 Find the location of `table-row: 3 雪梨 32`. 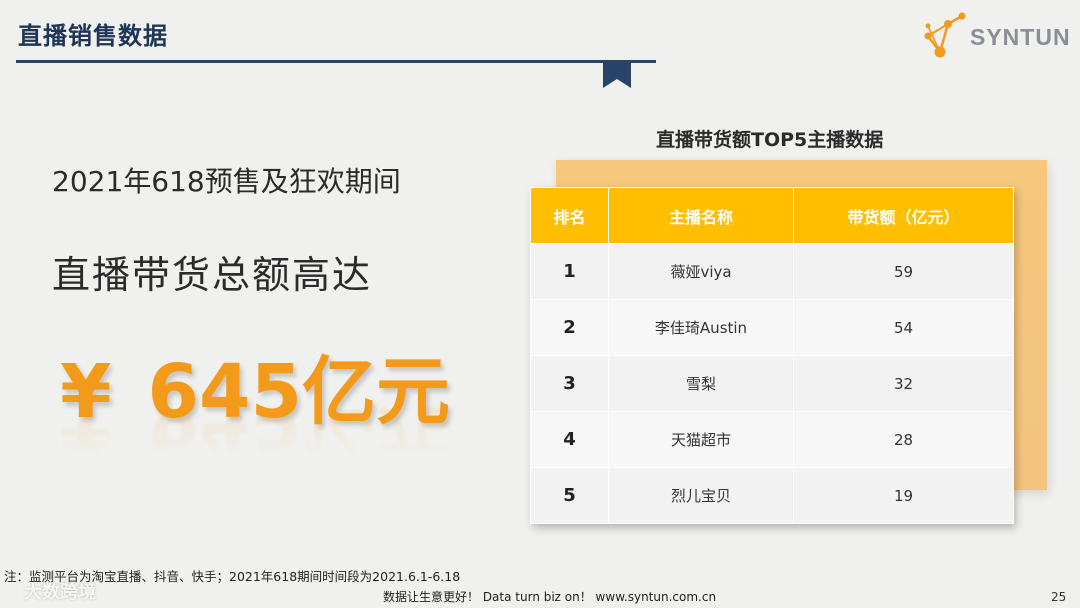

table-row: 3 雪梨 32 is located at coordinates (772, 383).